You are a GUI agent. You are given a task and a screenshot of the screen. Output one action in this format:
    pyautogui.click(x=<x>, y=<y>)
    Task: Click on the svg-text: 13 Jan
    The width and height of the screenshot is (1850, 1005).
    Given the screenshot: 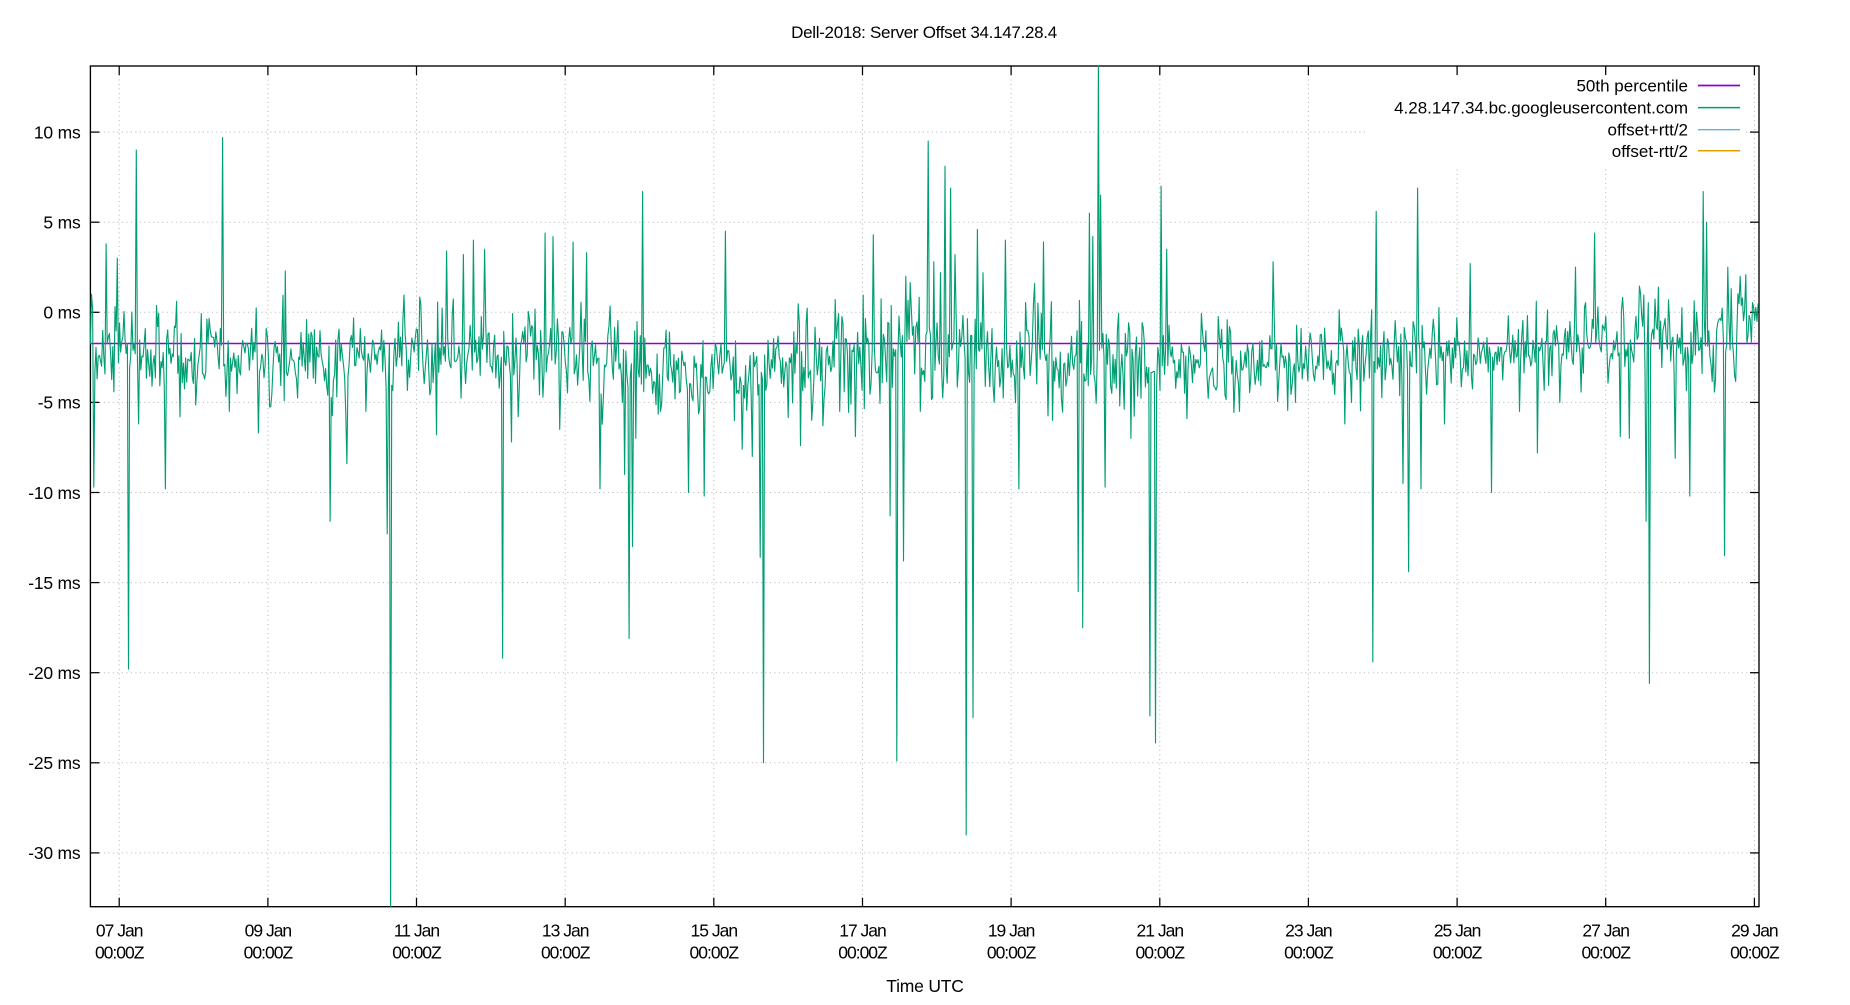 What is the action you would take?
    pyautogui.click(x=565, y=931)
    